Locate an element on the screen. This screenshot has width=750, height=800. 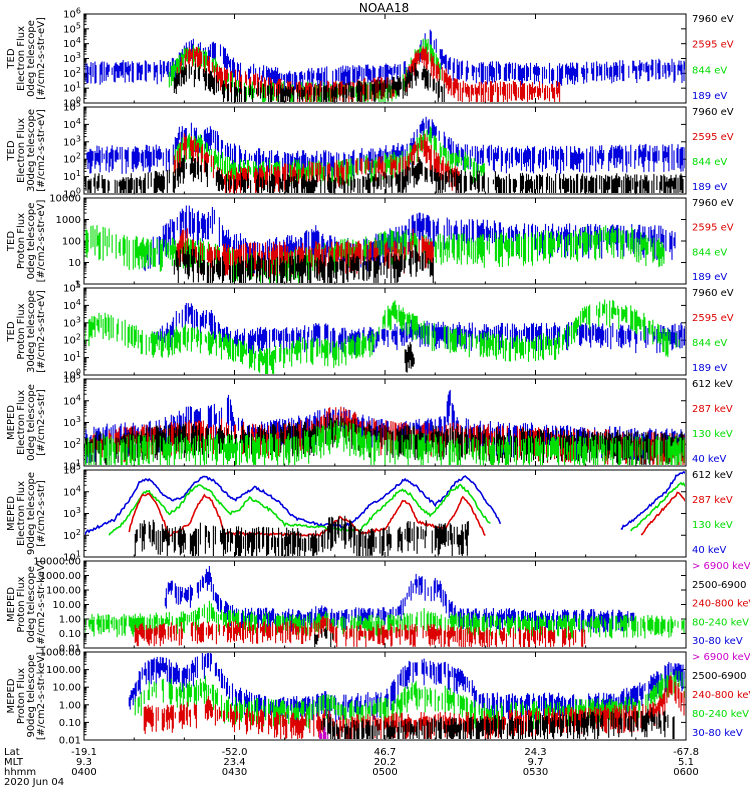
legend-entry: 2500-6900 is located at coordinates (719, 585).